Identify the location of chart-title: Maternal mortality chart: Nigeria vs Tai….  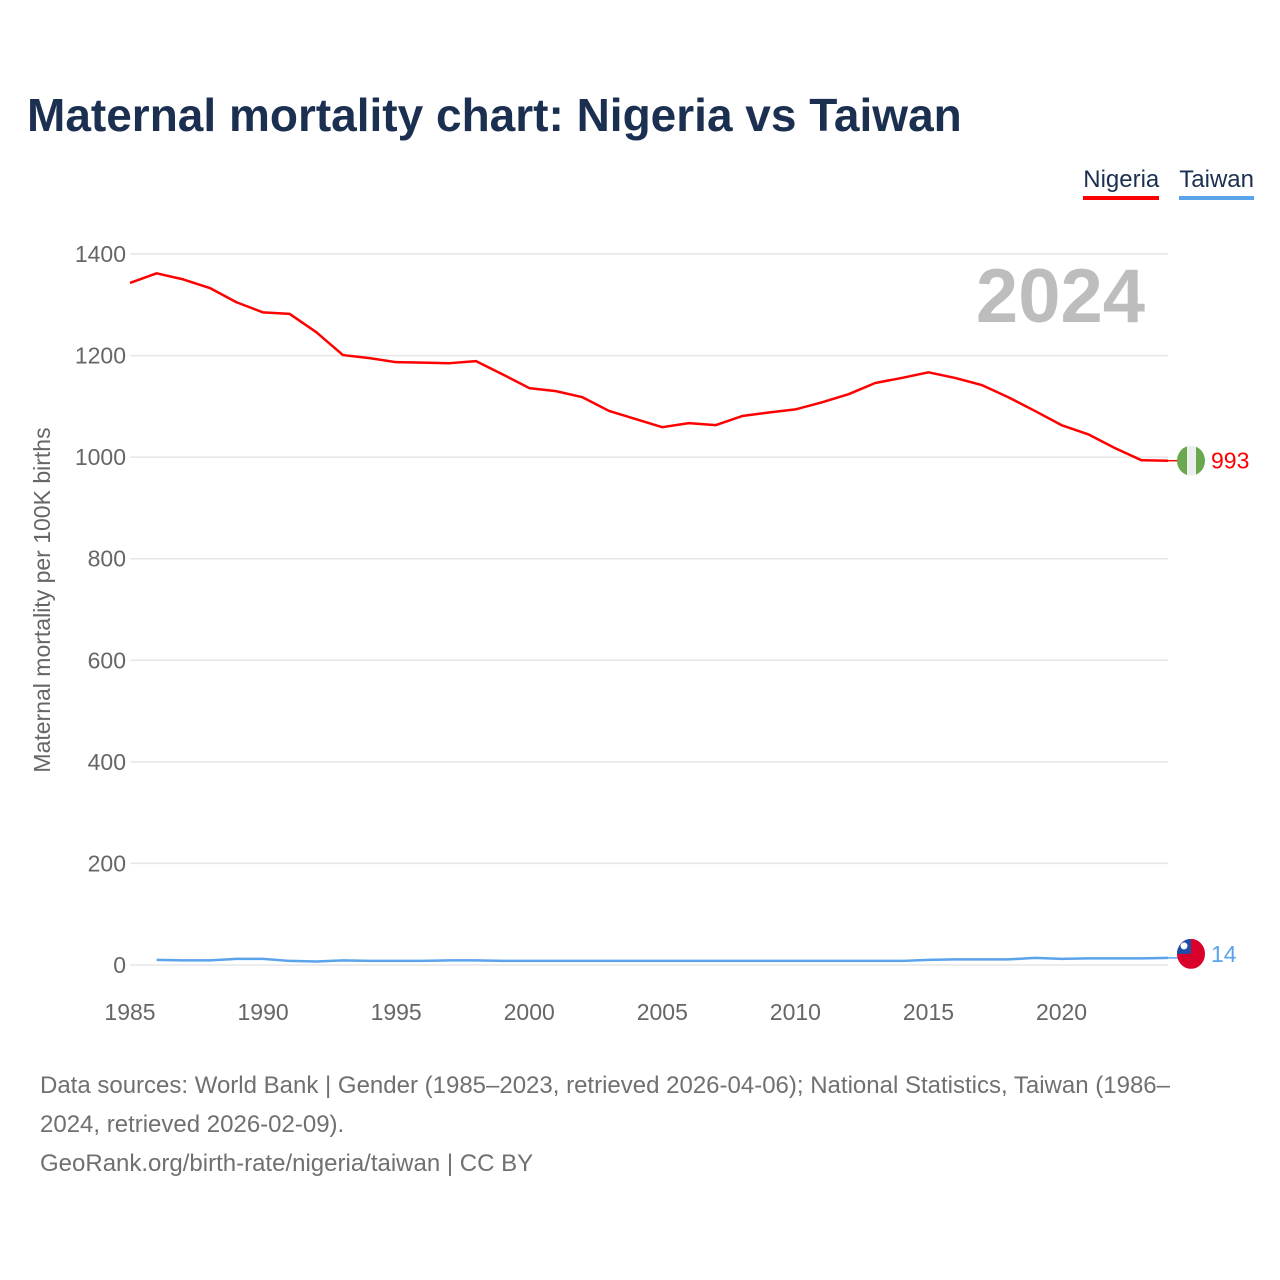
(494, 115).